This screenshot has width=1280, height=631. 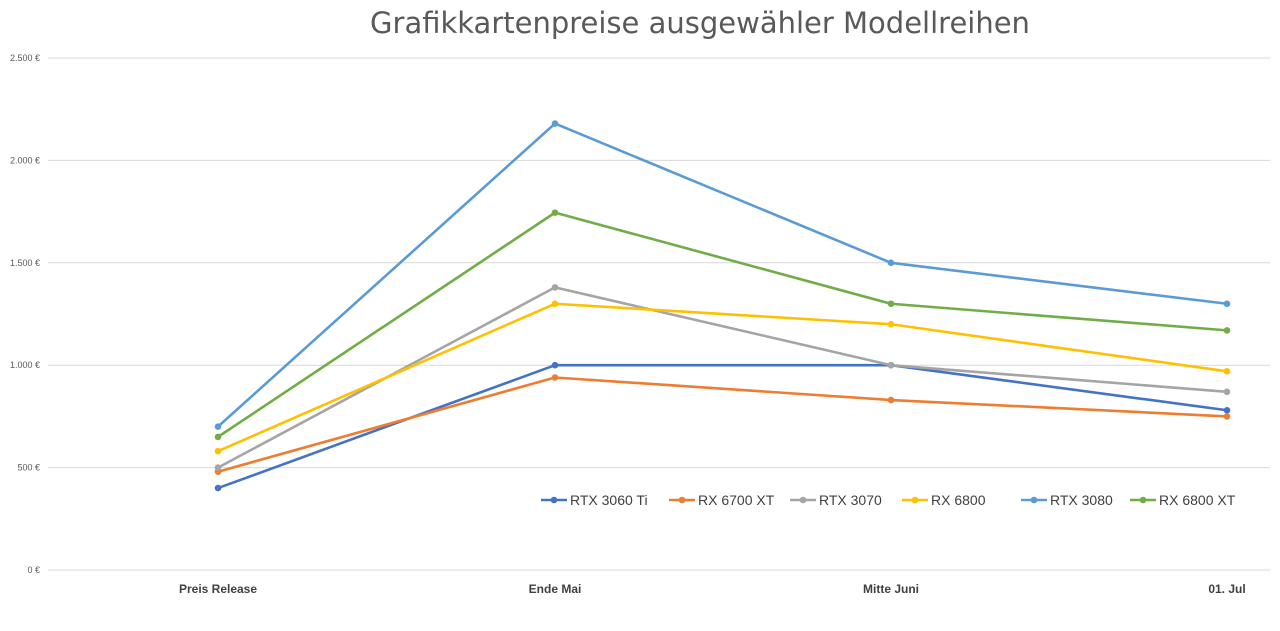 What do you see at coordinates (25, 263) in the screenshot?
I see `y-tick-label: 1.500 €` at bounding box center [25, 263].